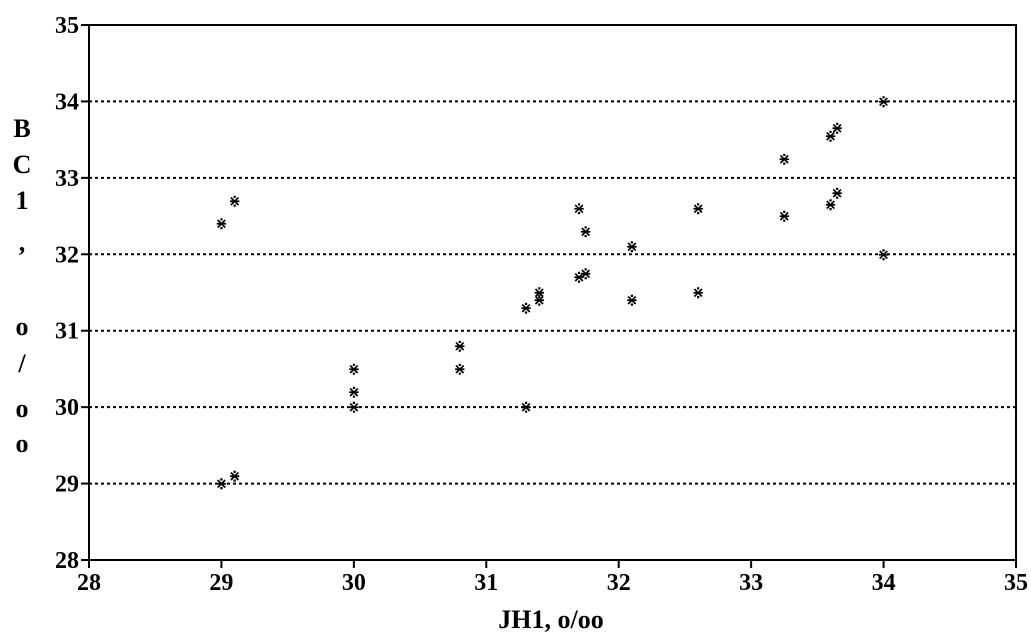 This screenshot has height=636, width=1031. What do you see at coordinates (22, 286) in the screenshot?
I see `y-axis-title: BC1,o/oo` at bounding box center [22, 286].